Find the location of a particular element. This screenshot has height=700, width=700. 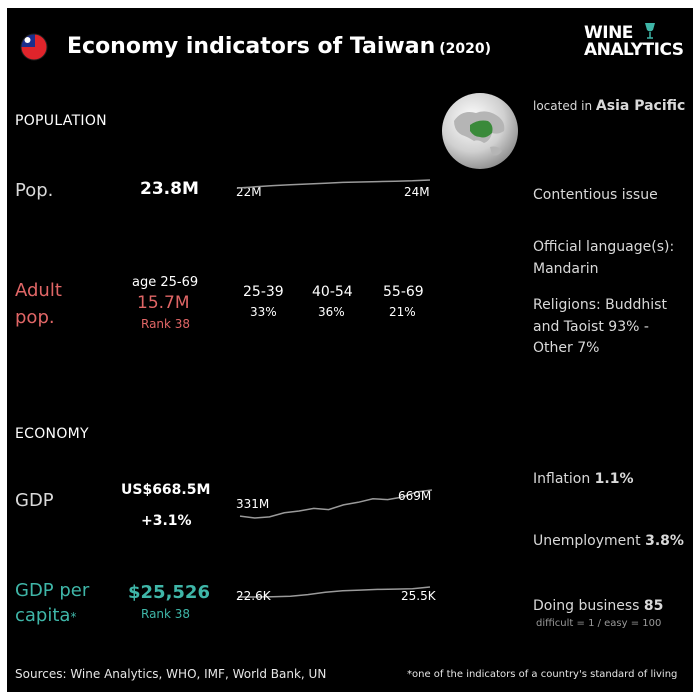

religions-line-2: and Taoist 93% - is located at coordinates (591, 327).